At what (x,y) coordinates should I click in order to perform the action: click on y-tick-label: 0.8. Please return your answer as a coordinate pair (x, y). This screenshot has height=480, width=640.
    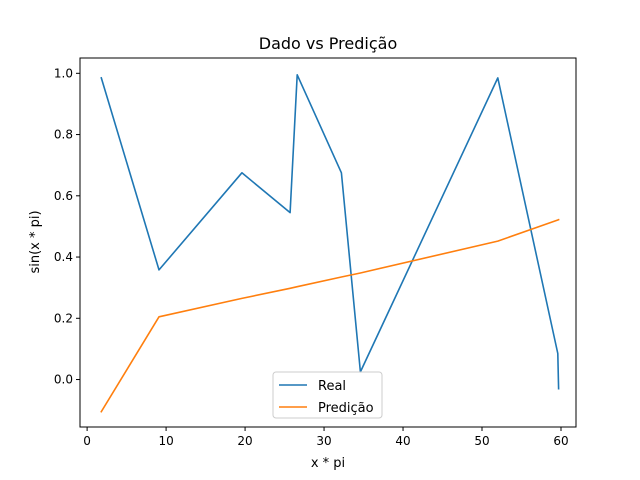
    Looking at the image, I should click on (63, 135).